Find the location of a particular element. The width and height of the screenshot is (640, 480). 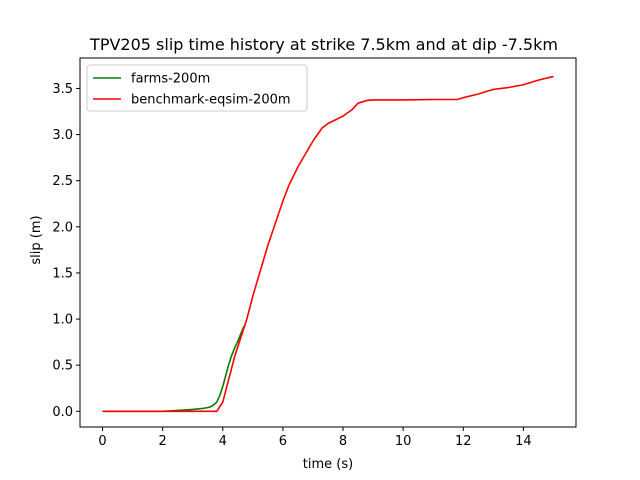

x-tick-label: 10 is located at coordinates (403, 441).